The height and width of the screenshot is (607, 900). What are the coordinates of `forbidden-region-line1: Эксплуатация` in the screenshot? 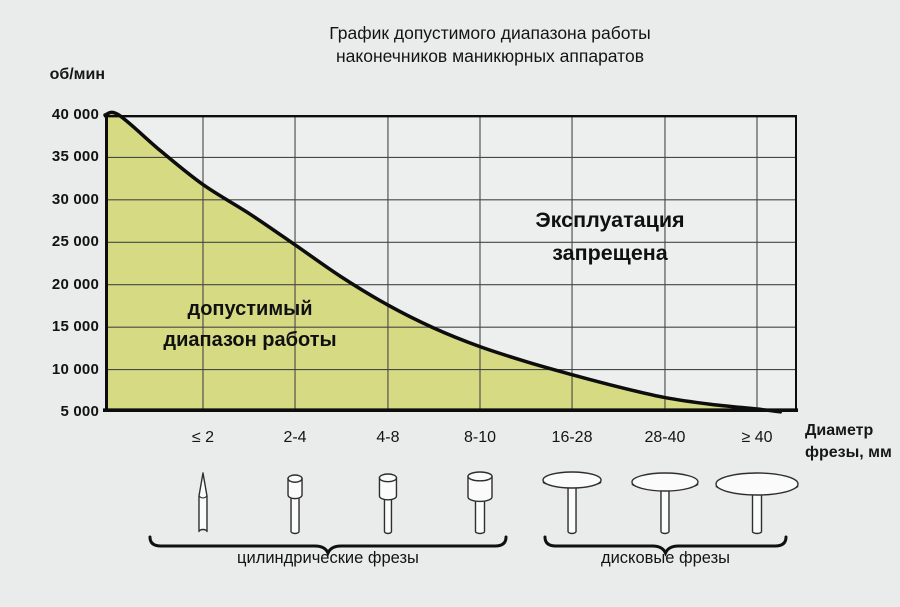 It's located at (610, 220).